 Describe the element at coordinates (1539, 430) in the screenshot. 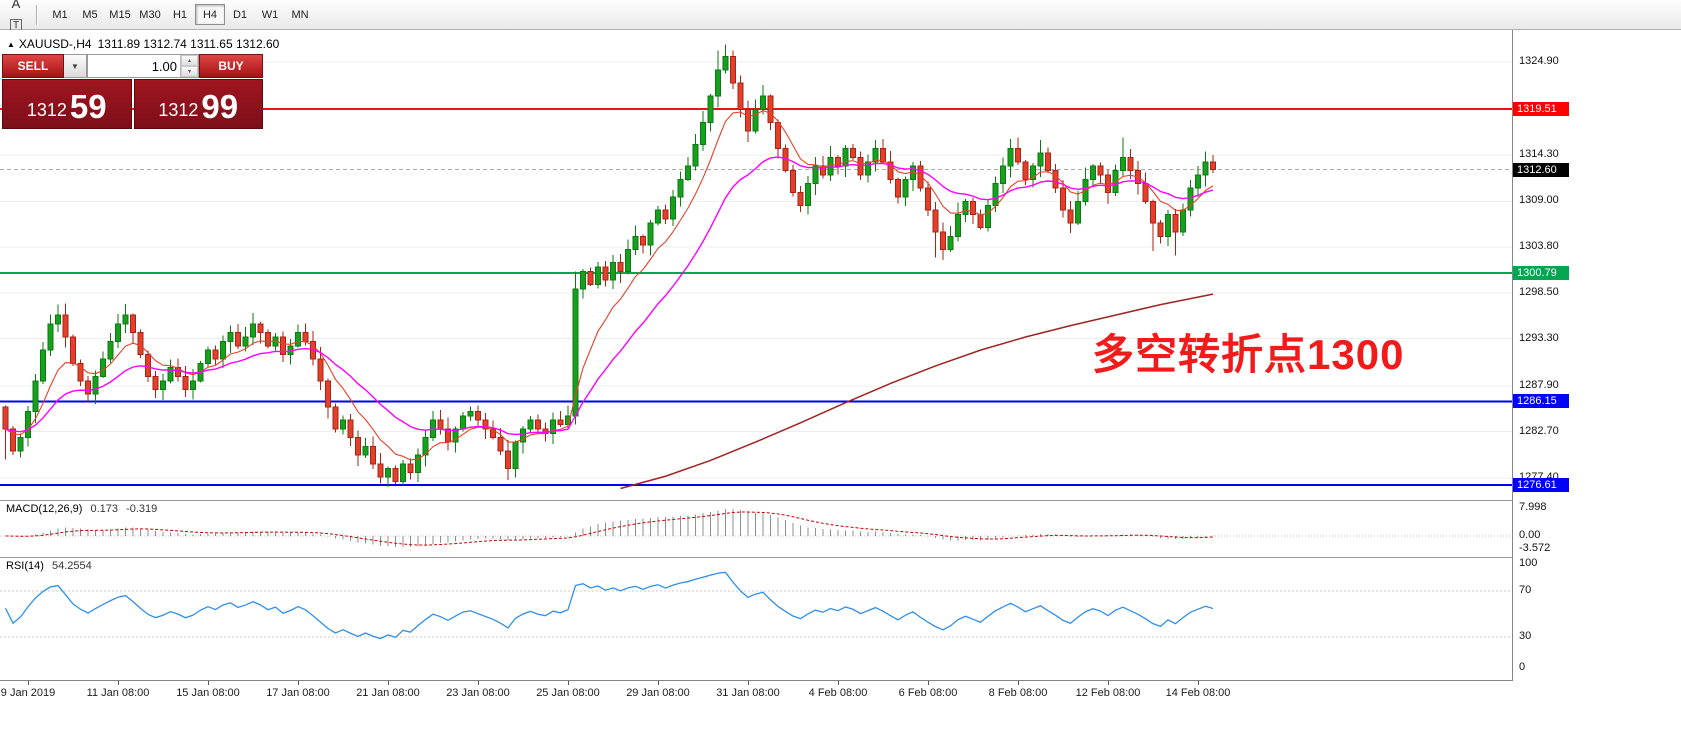

I see `price-tick-label: 1282.70` at that location.